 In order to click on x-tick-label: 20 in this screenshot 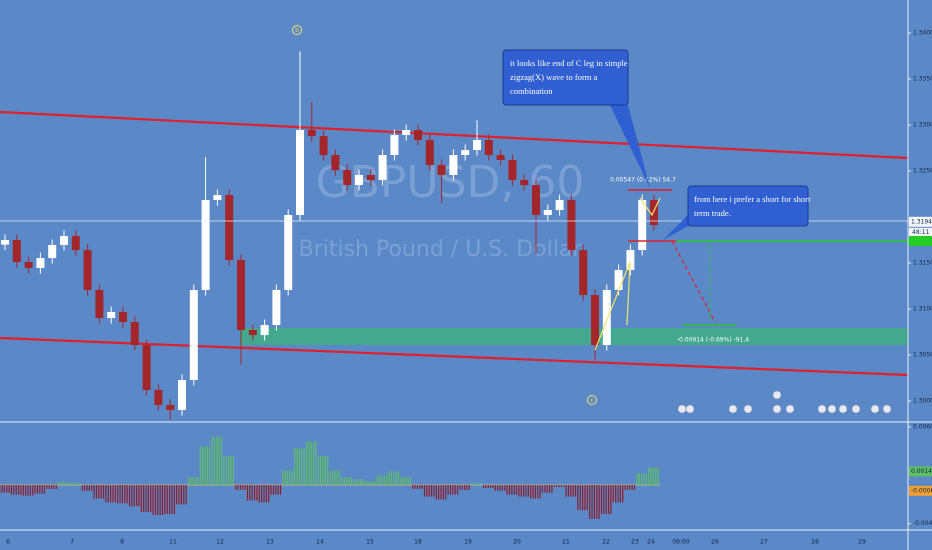, I will do `click(517, 542)`.